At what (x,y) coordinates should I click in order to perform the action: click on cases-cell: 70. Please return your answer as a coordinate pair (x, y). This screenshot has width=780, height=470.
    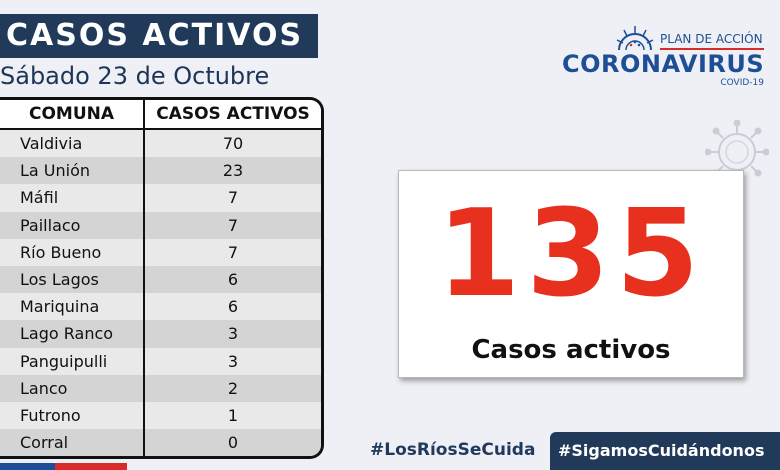
    Looking at the image, I should click on (233, 143).